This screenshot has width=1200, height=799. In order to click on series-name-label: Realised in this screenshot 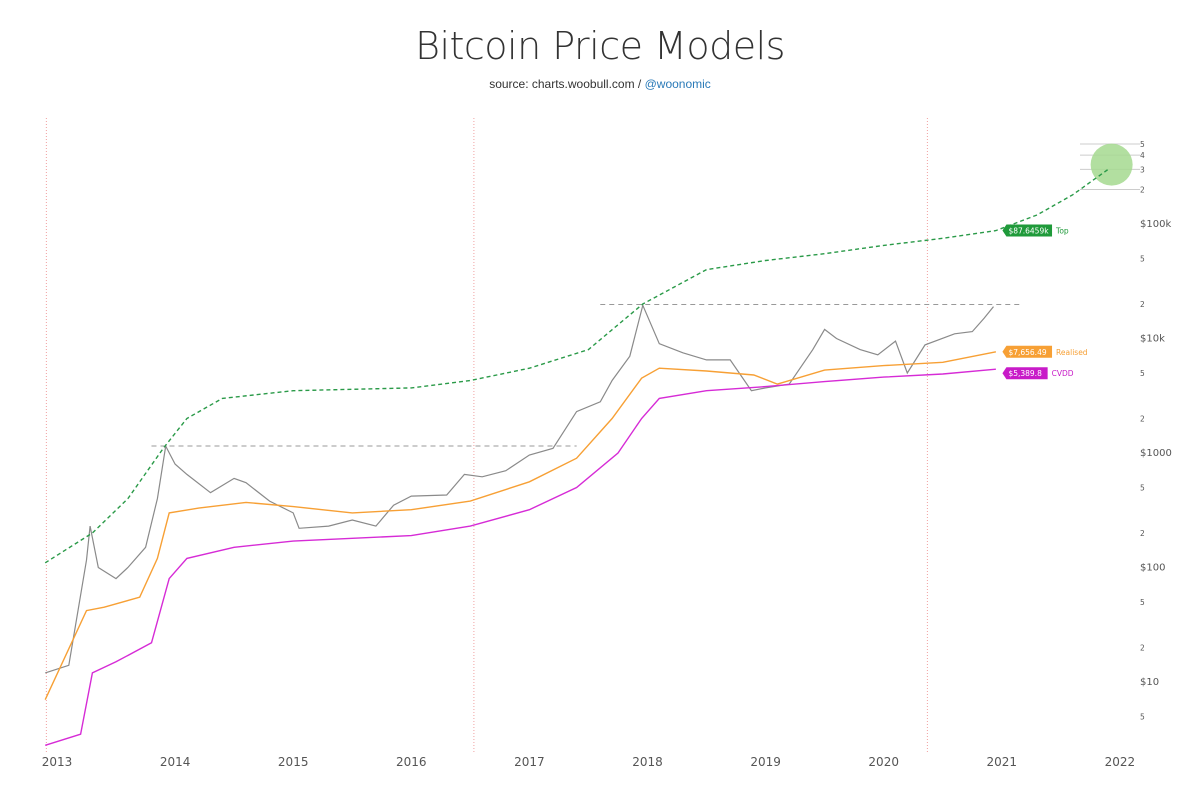, I will do `click(1072, 352)`.